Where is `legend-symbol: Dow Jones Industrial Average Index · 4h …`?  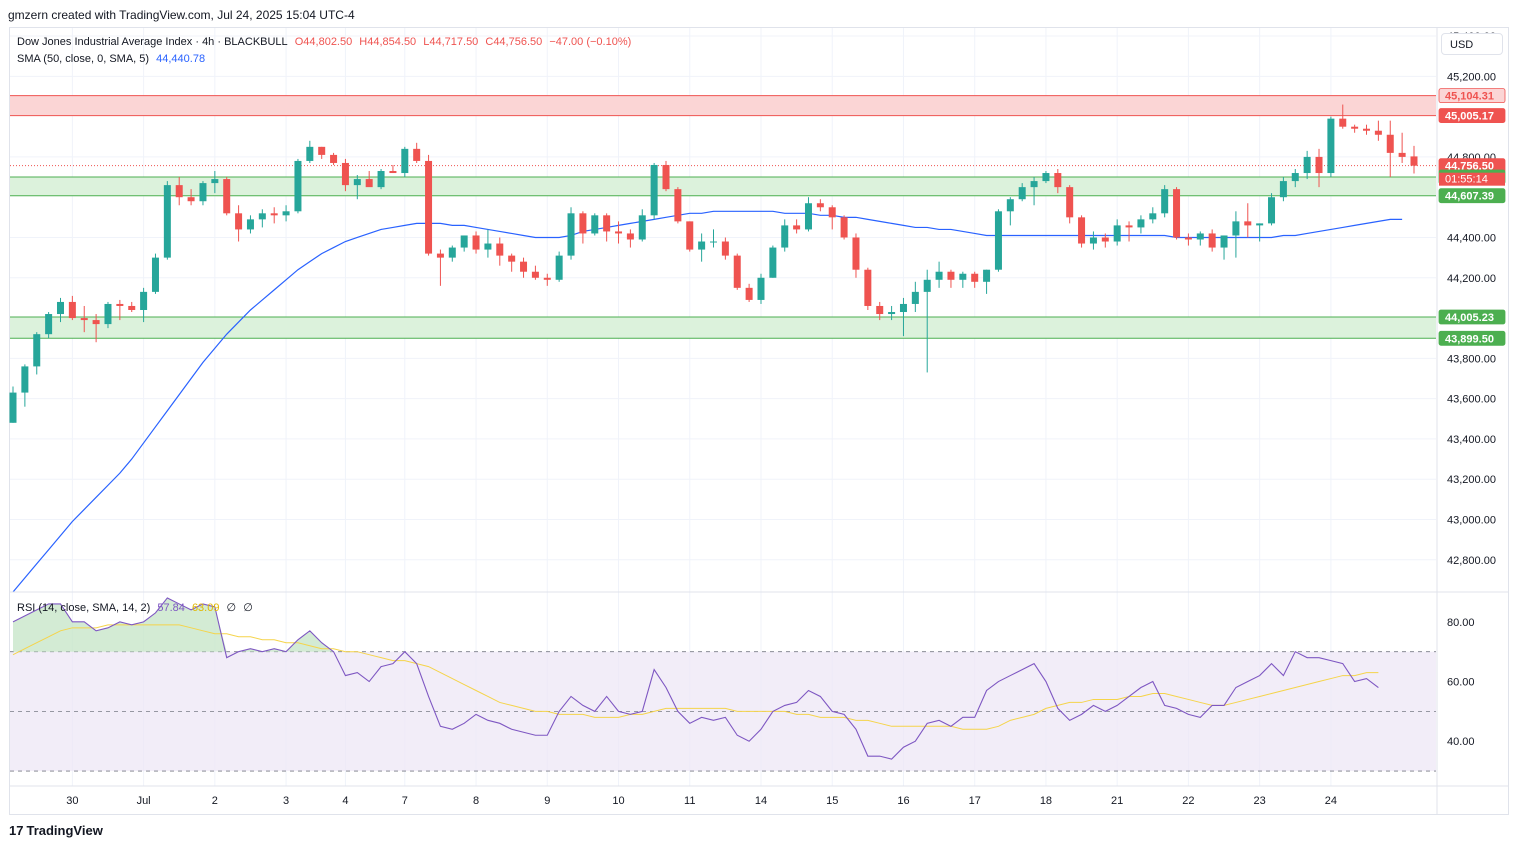
legend-symbol: Dow Jones Industrial Average Index · 4h … is located at coordinates (152, 42).